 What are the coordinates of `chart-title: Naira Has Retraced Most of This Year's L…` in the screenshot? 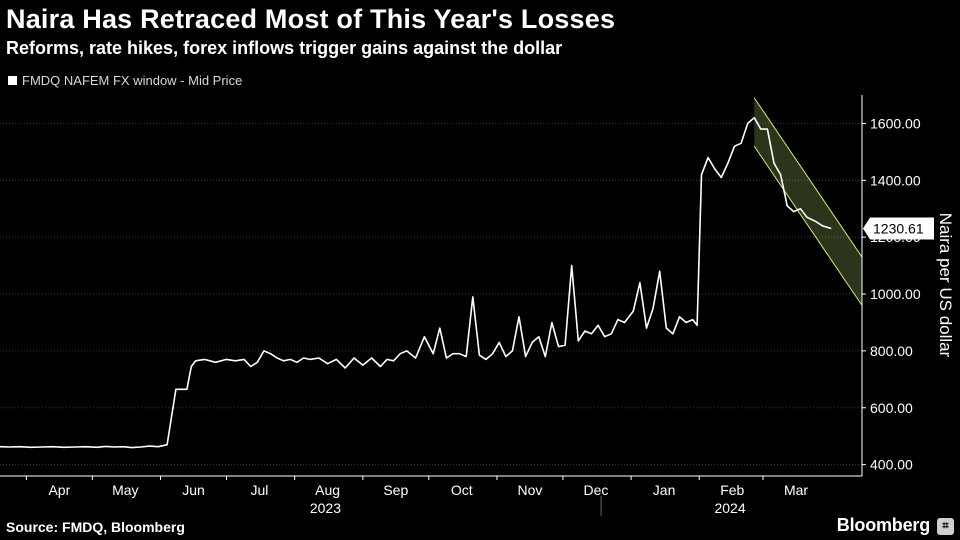 It's located at (311, 19).